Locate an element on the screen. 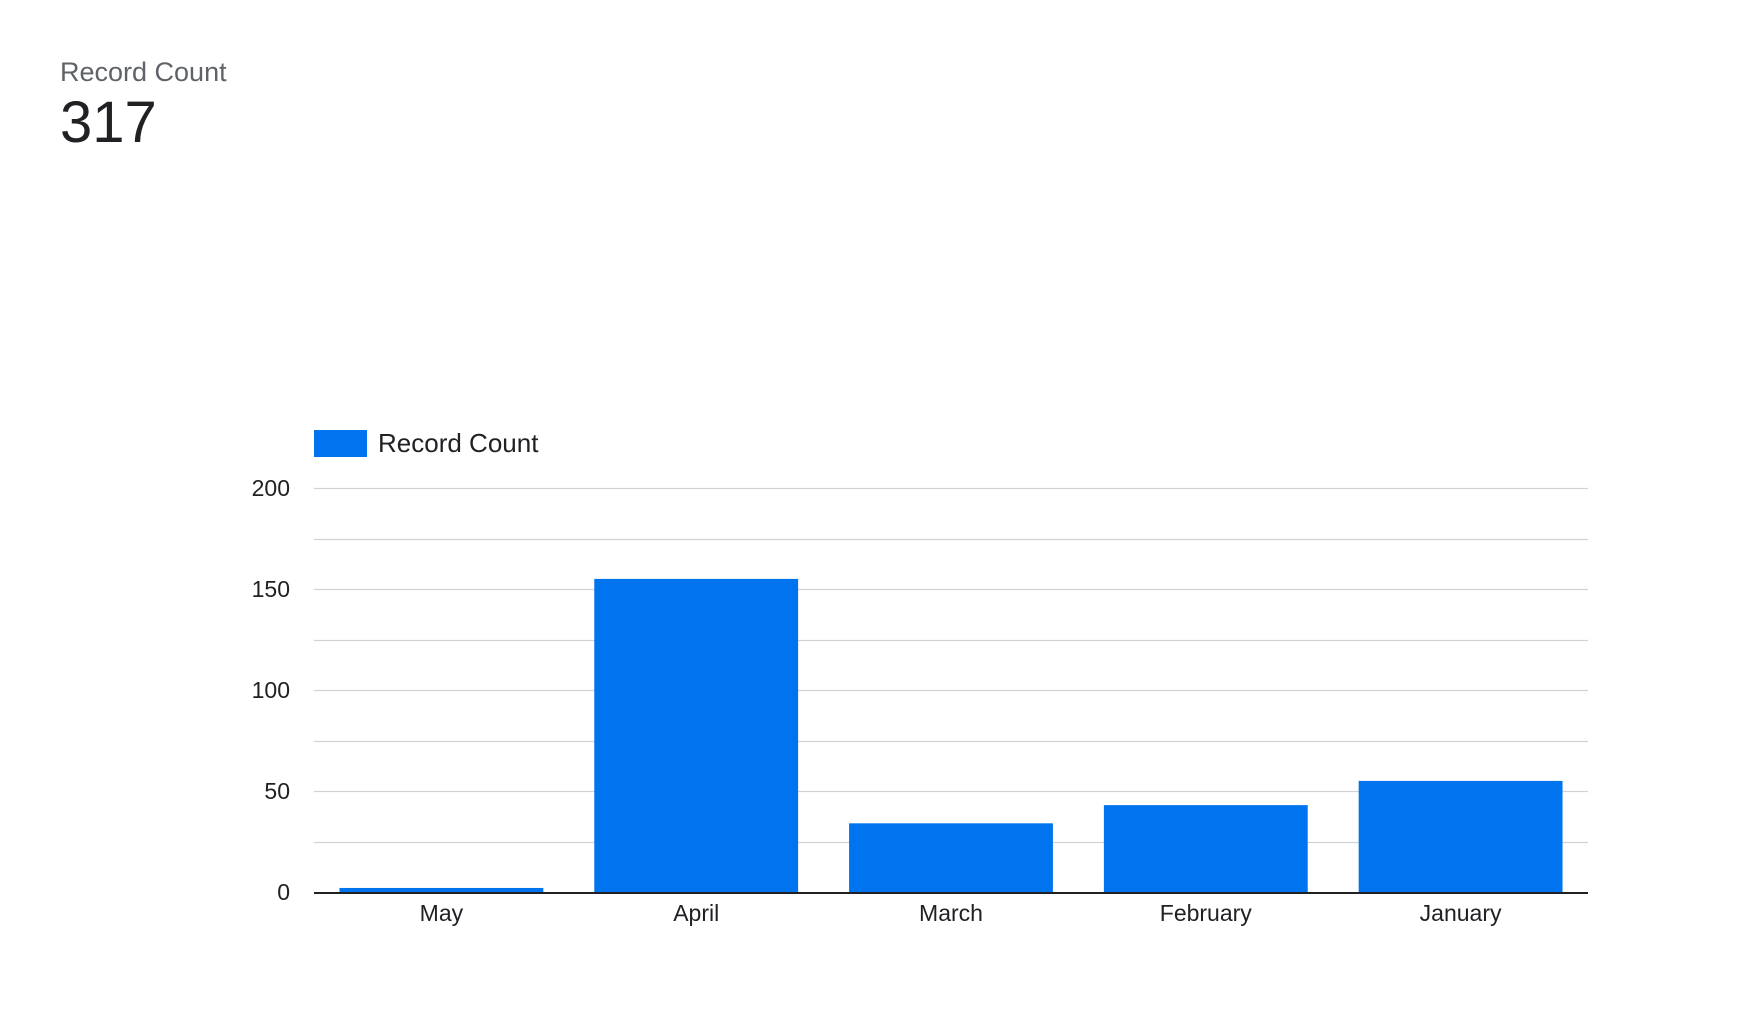 The width and height of the screenshot is (1754, 1032). x-tick-label: February is located at coordinates (1206, 913).